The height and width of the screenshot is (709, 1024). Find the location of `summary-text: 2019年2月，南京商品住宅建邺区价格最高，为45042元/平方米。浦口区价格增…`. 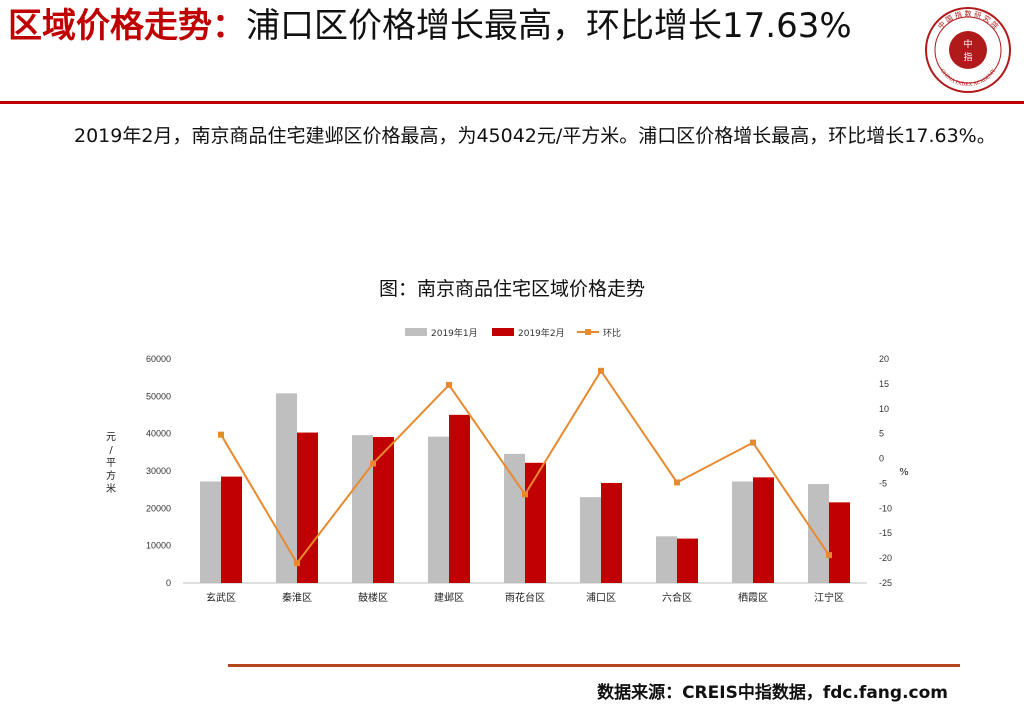

summary-text: 2019年2月，南京商品住宅建邺区价格最高，为45042元/平方米。浦口区价格增… is located at coordinates (535, 136).